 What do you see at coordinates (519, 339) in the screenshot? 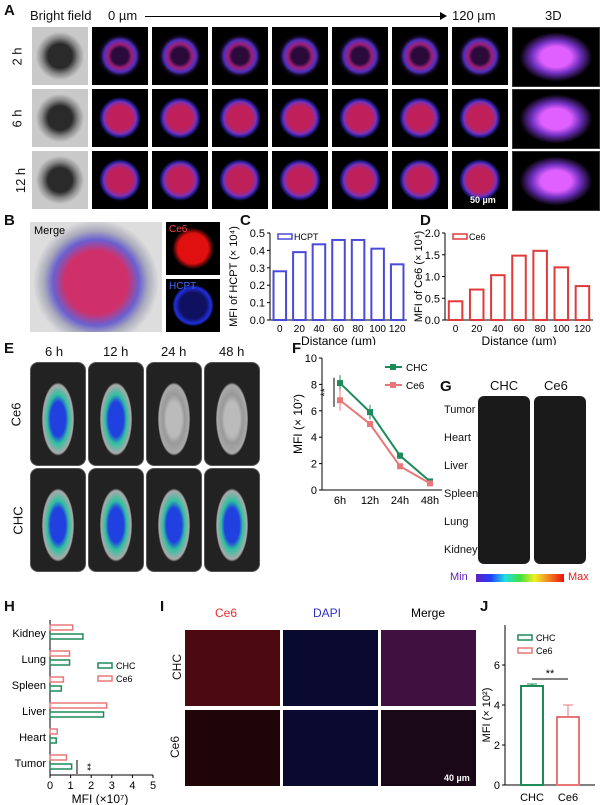
I see `x-axis-label: Distance (µm)` at bounding box center [519, 339].